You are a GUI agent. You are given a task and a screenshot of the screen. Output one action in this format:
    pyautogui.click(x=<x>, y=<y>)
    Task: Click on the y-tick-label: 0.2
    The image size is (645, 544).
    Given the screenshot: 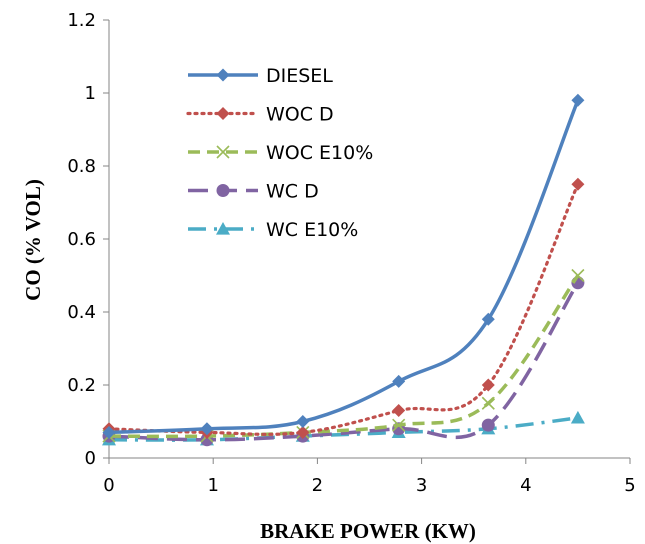 What is the action you would take?
    pyautogui.click(x=81, y=385)
    